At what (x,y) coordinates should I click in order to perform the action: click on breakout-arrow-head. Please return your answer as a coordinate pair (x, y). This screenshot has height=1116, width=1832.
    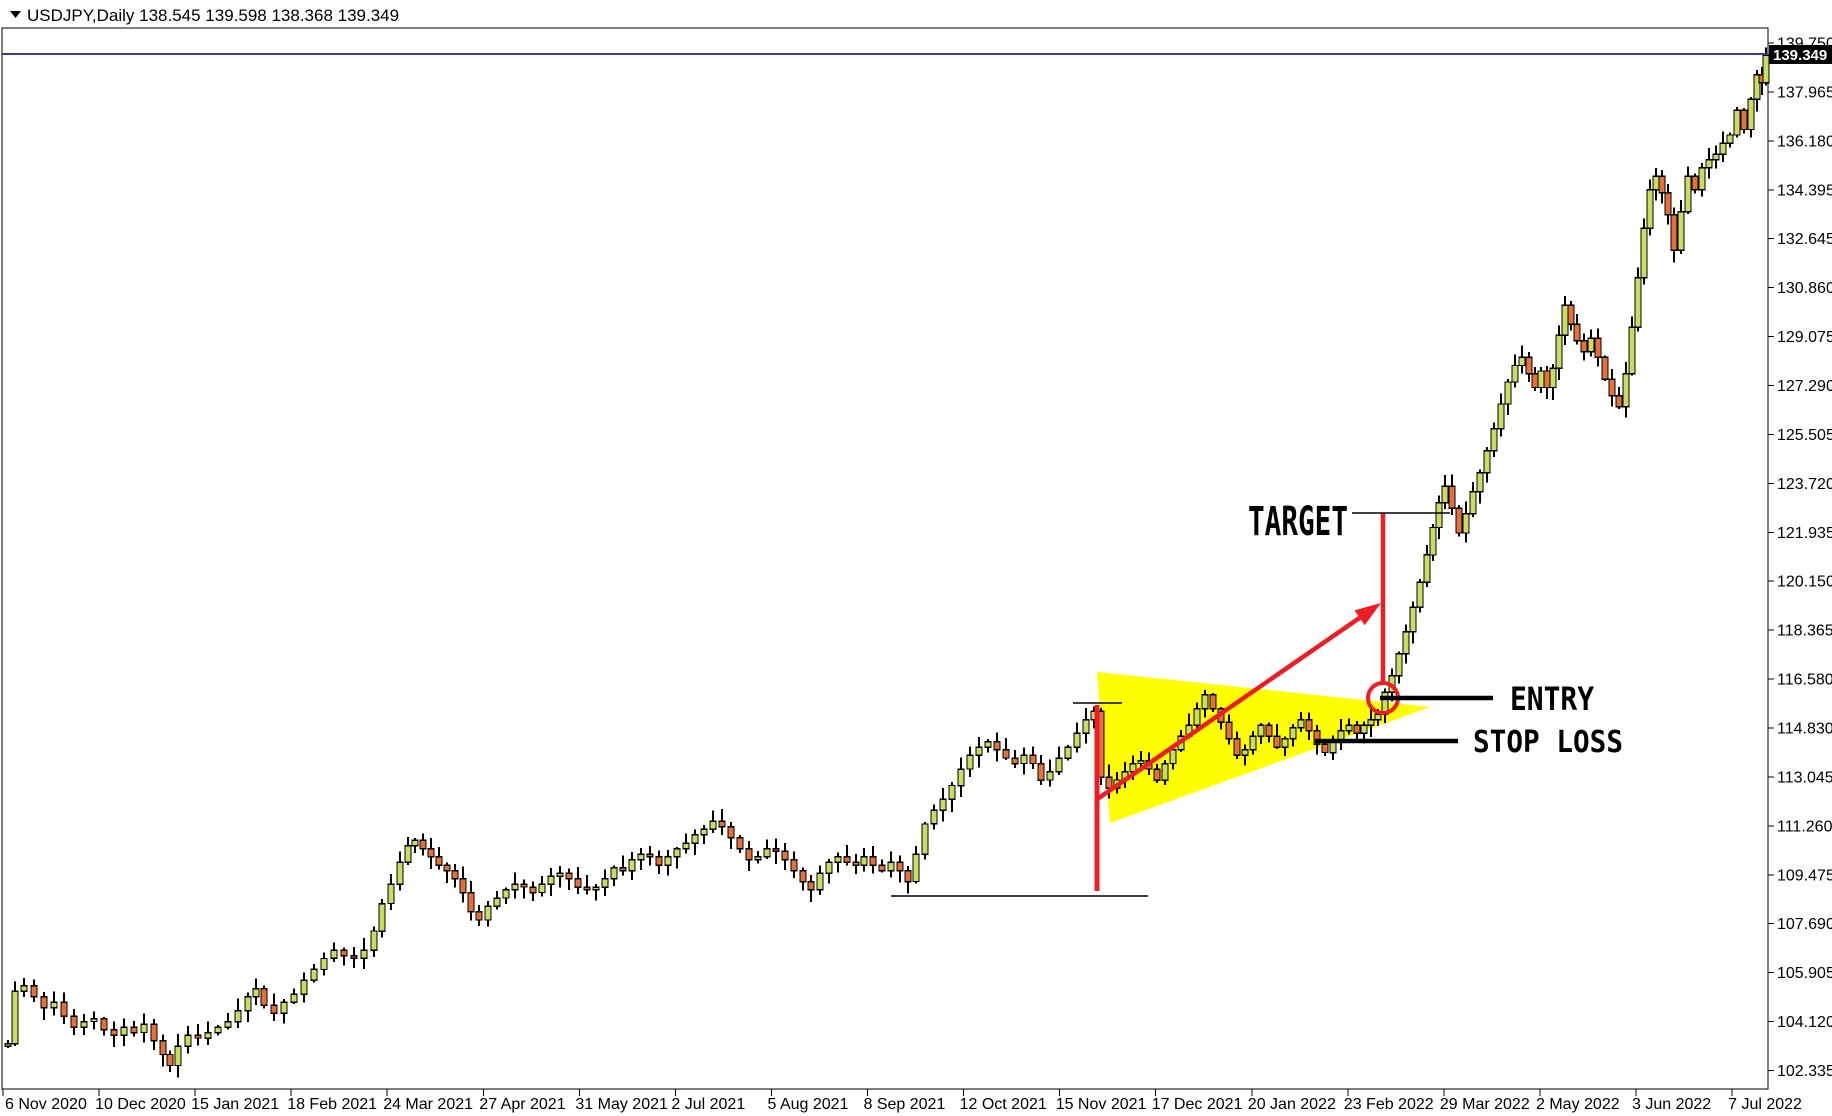
    Looking at the image, I should click on (1368, 614).